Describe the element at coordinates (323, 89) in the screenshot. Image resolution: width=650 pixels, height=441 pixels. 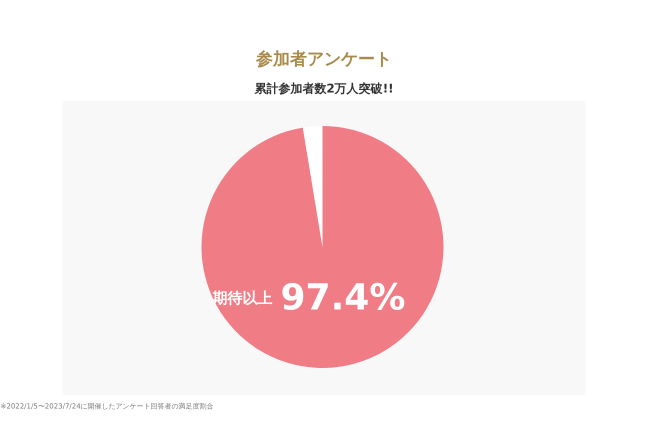
I see `chart-subtitle: 累計参加者数2万人突破!!` at that location.